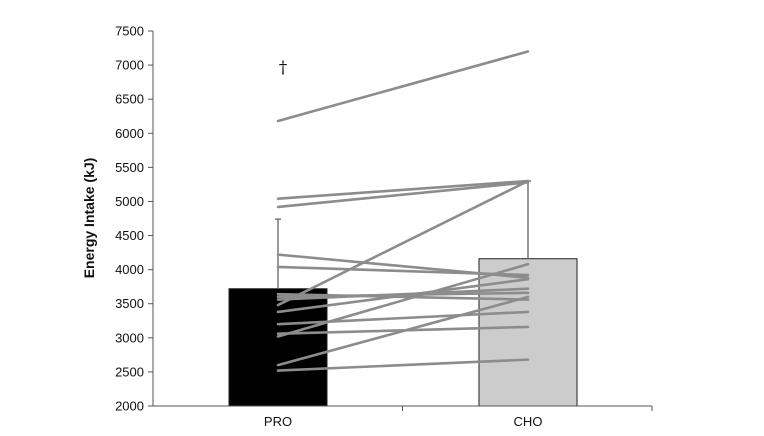 The width and height of the screenshot is (764, 436). Describe the element at coordinates (129, 65) in the screenshot. I see `y-tick-label: 7000` at that location.